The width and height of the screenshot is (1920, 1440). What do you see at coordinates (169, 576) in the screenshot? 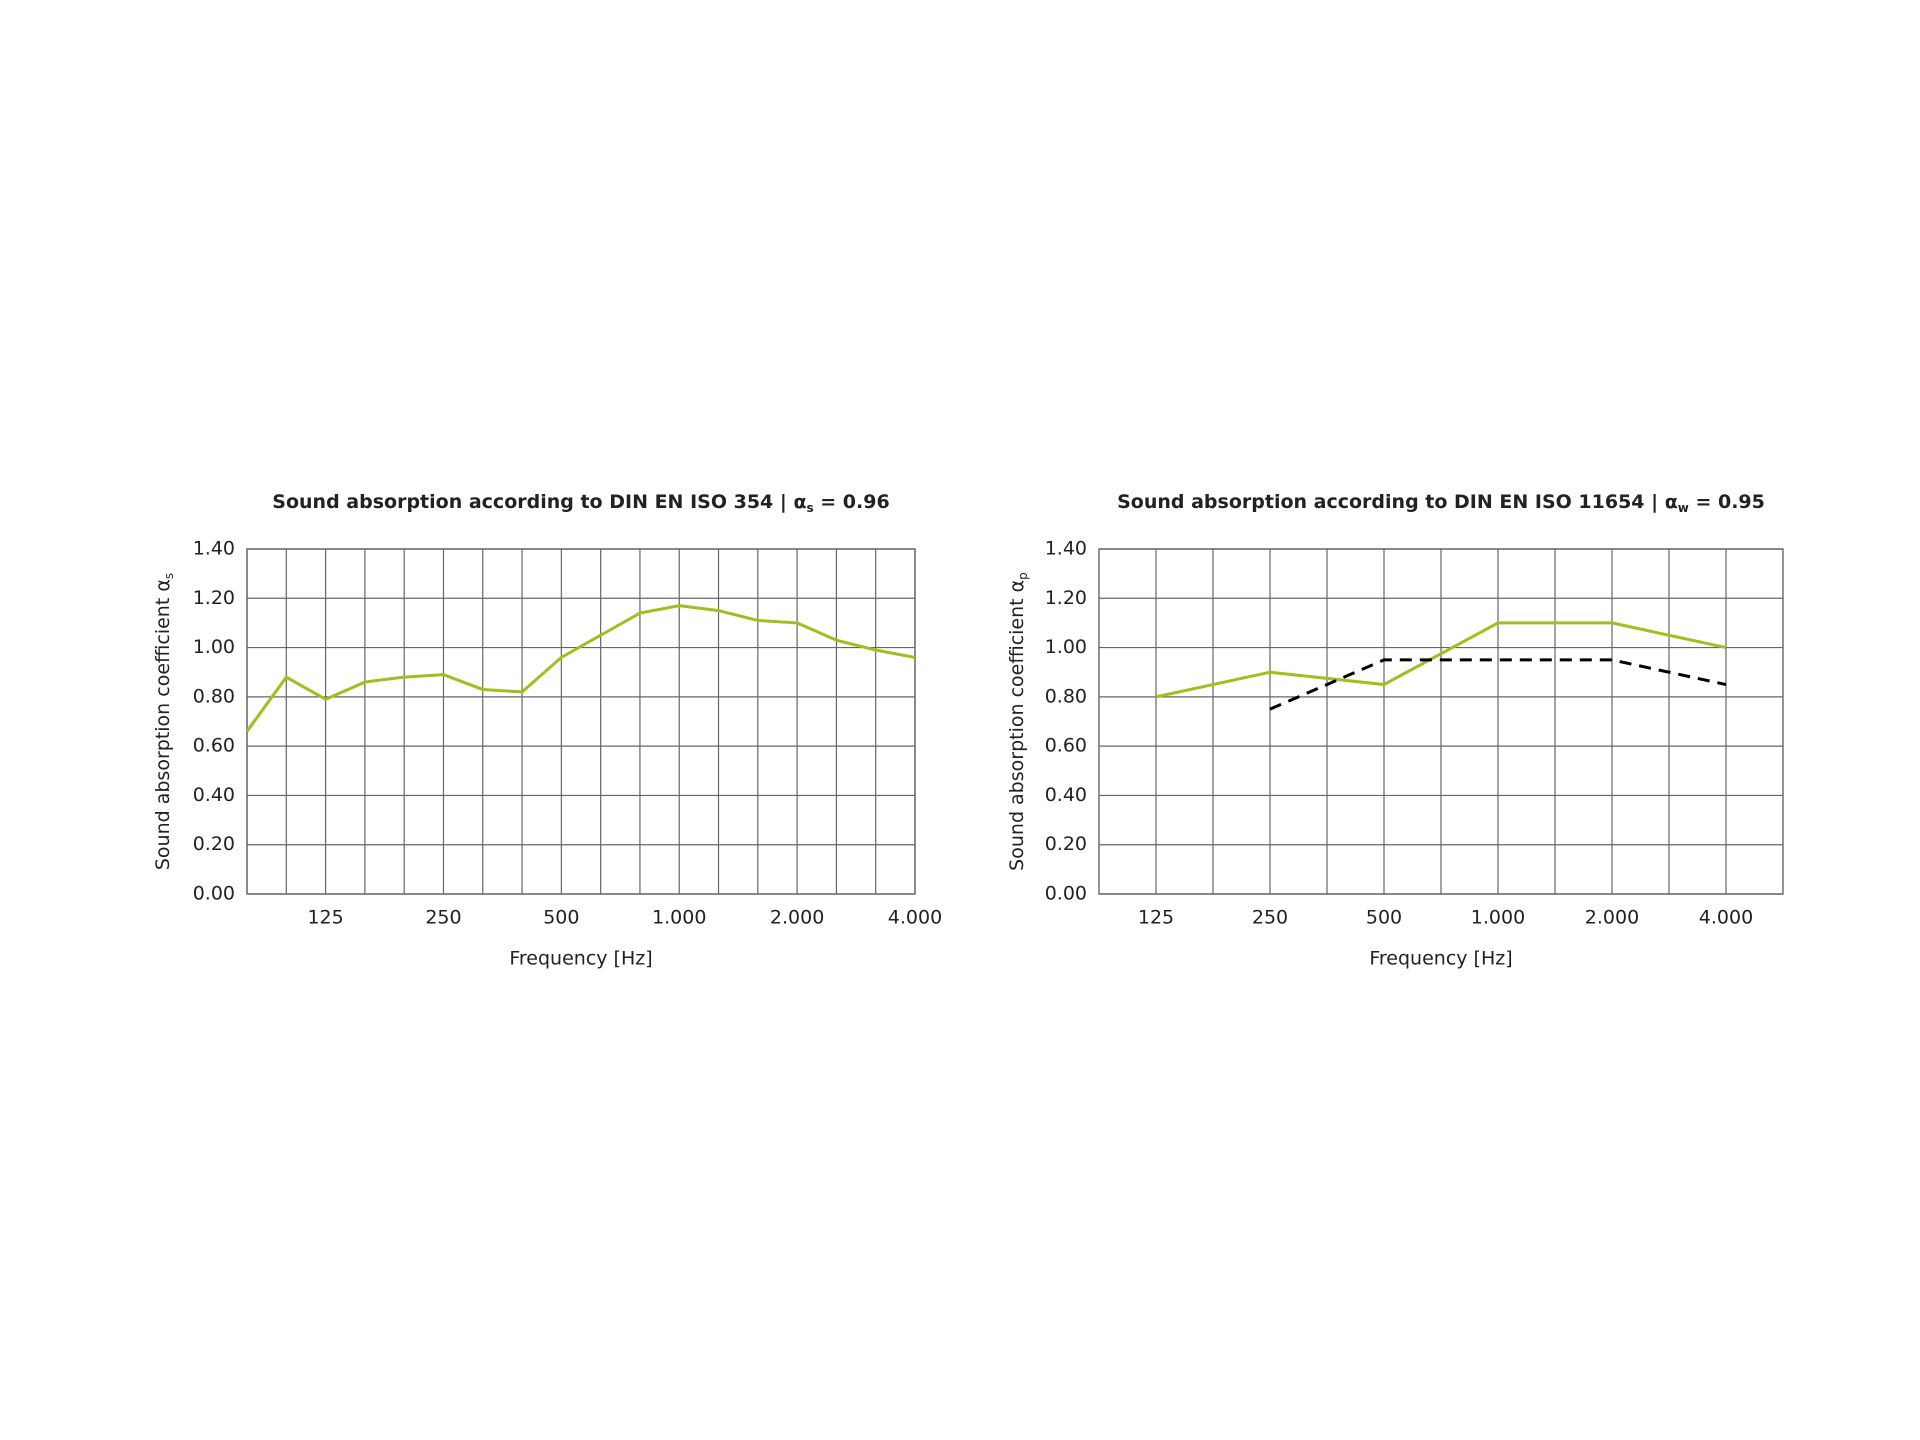
I see `y-label-subscript: s` at bounding box center [169, 576].